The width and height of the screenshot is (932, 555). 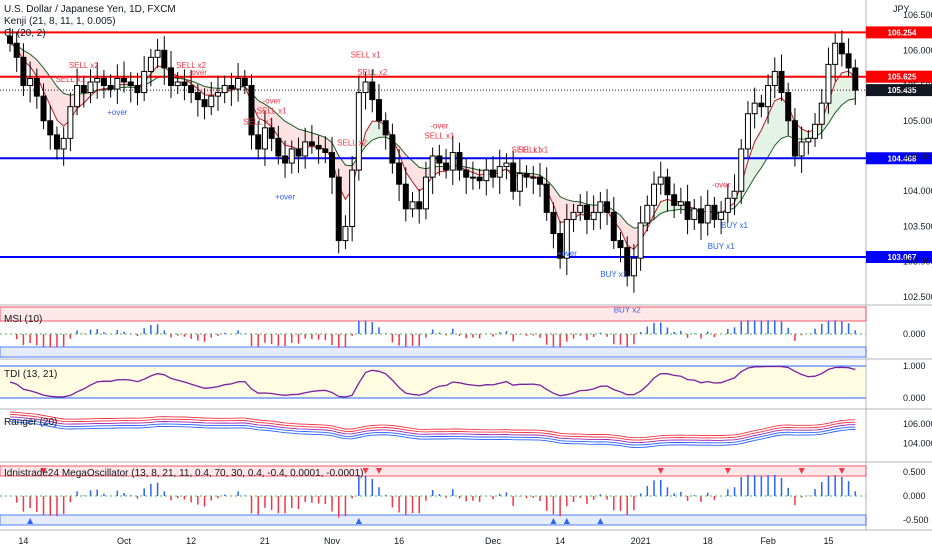 What do you see at coordinates (902, 158) in the screenshot?
I see `level-tag-label: 104.468` at bounding box center [902, 158].